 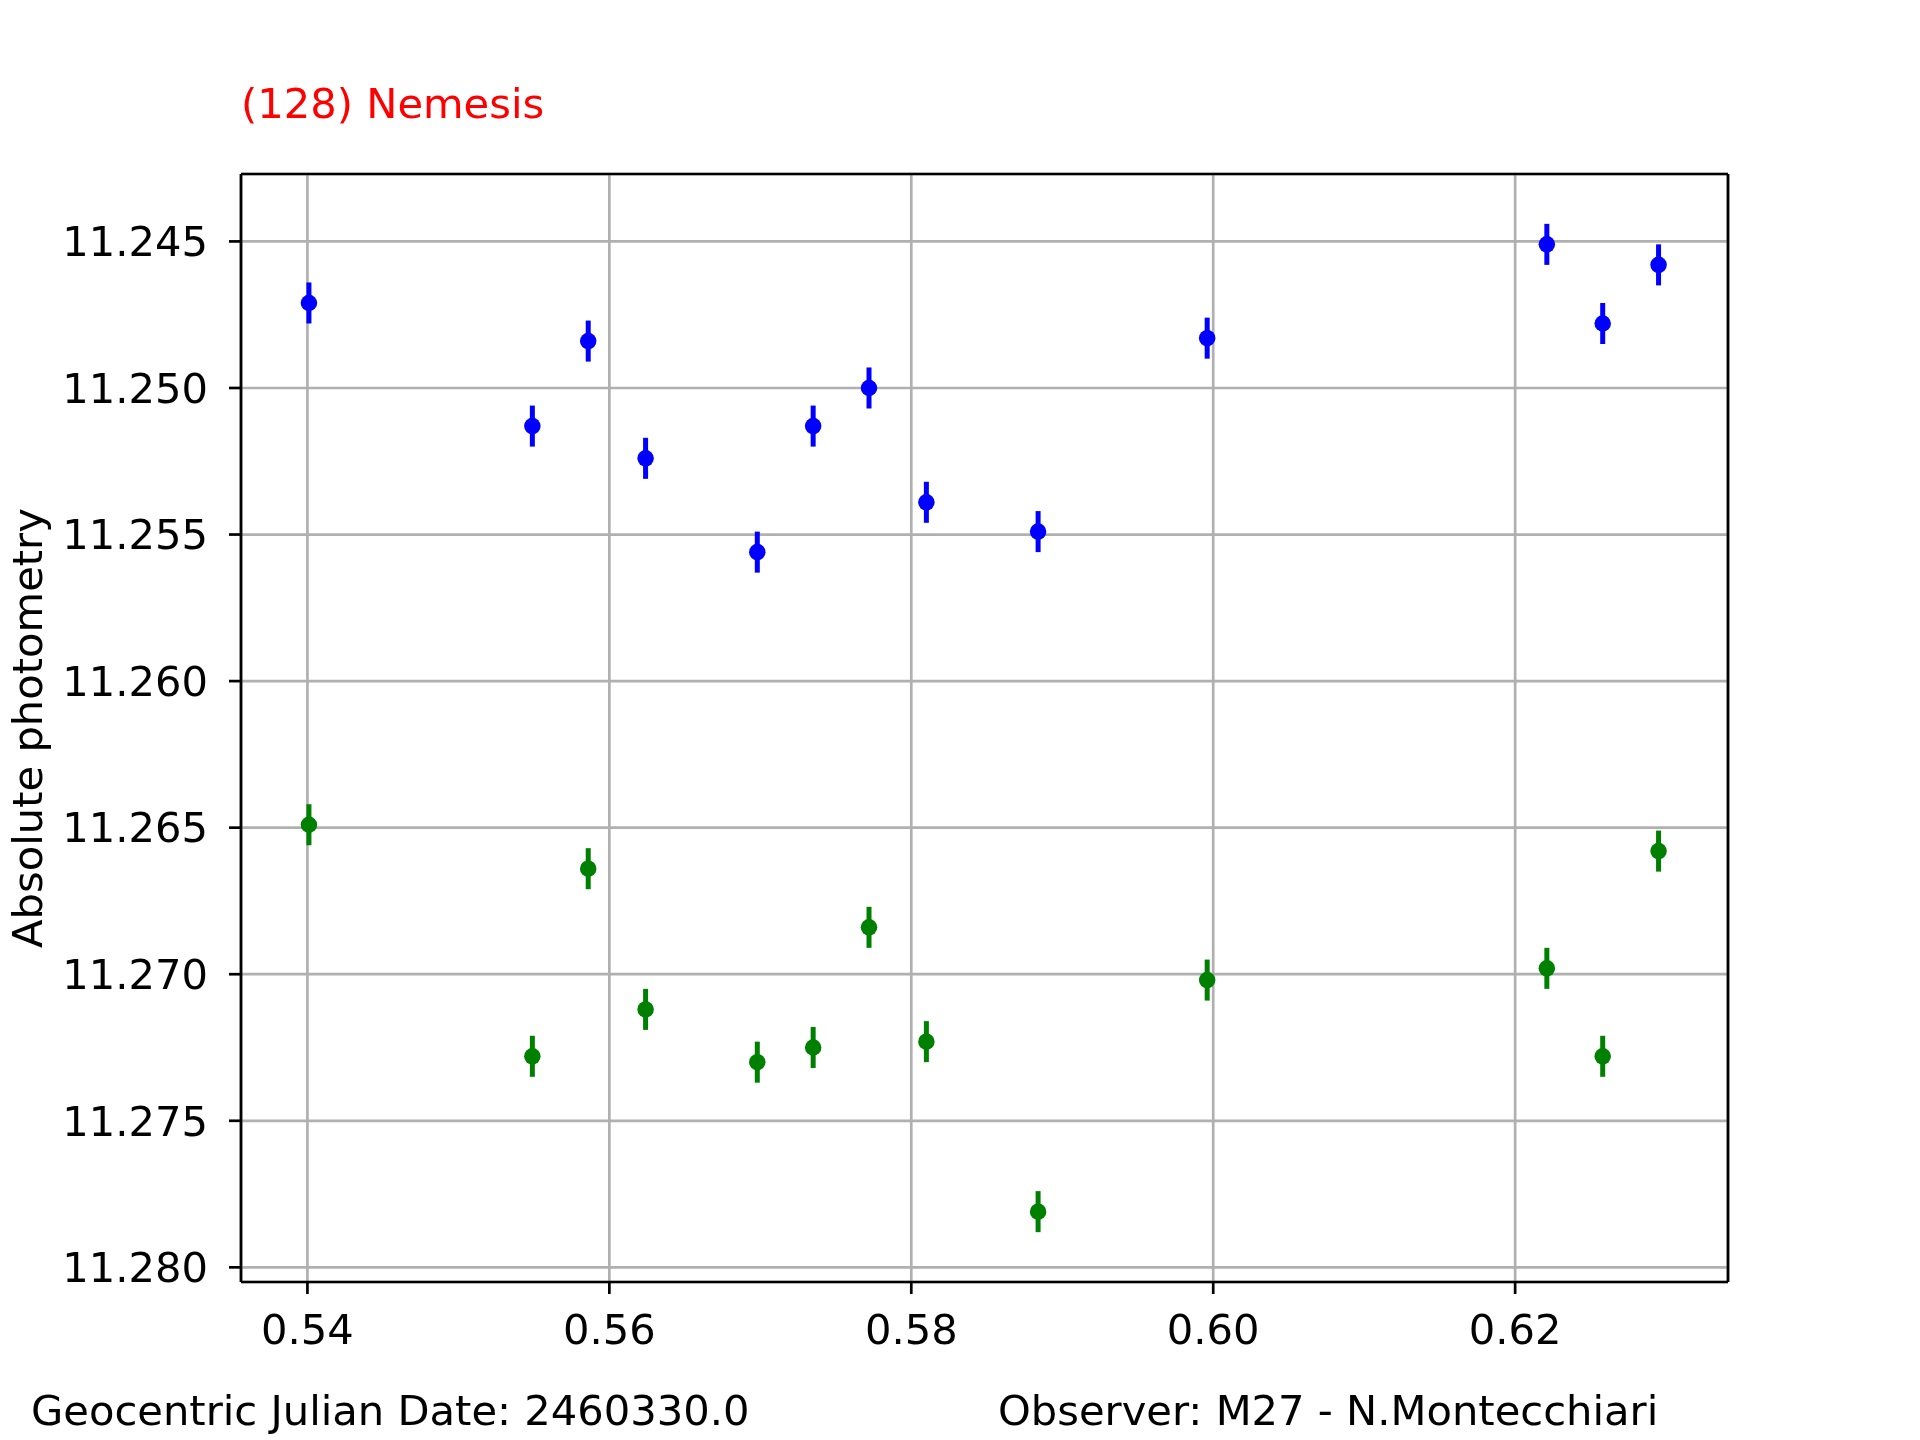 What do you see at coordinates (135, 975) in the screenshot?
I see `y-tick-label: 11.270` at bounding box center [135, 975].